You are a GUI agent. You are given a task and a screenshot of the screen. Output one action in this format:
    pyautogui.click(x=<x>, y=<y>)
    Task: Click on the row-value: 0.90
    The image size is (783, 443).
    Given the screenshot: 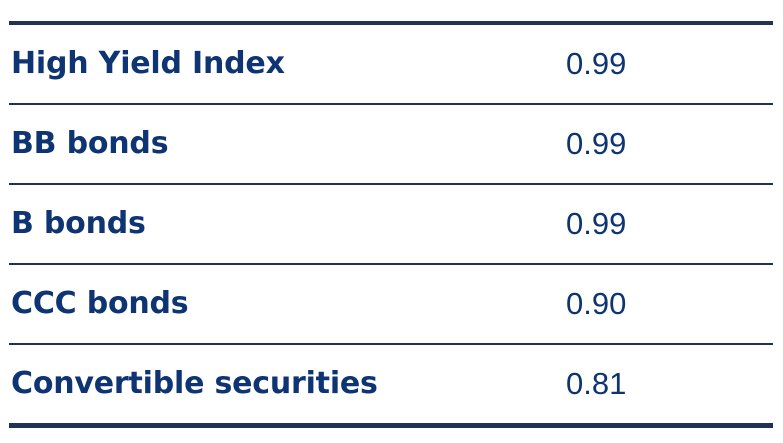 What is the action you would take?
    pyautogui.click(x=596, y=303)
    